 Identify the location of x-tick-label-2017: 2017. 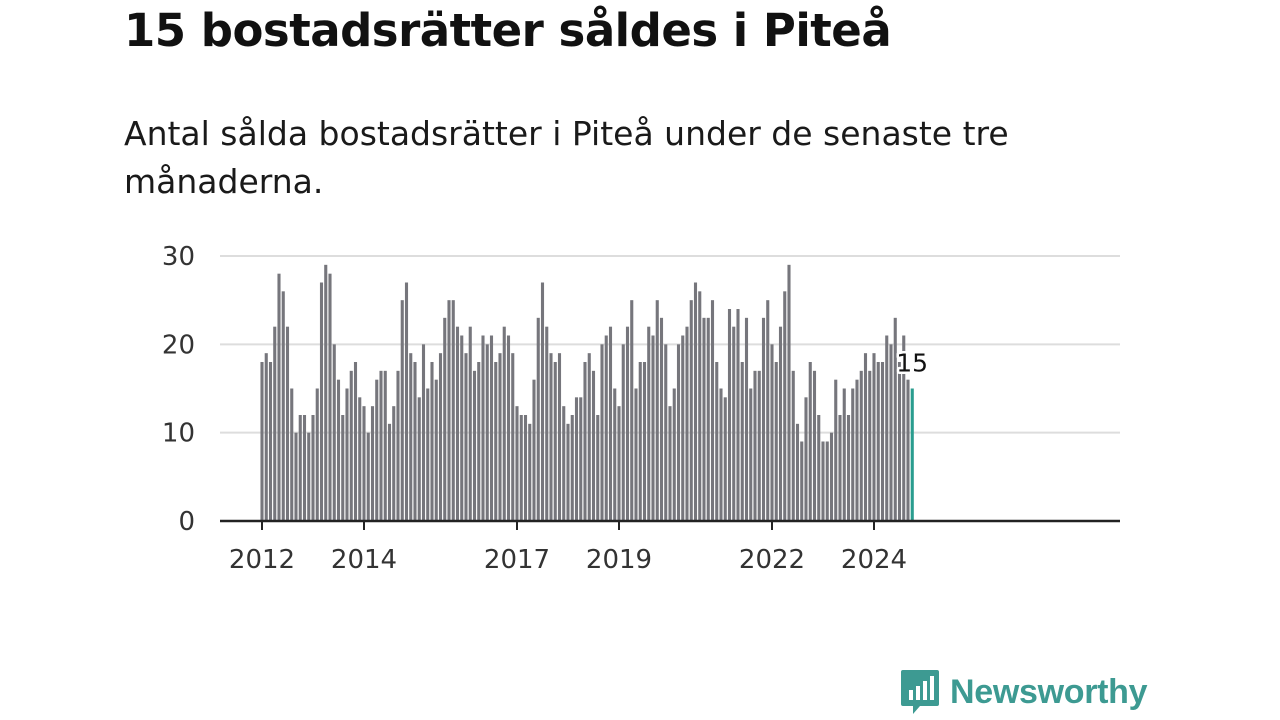
(517, 560).